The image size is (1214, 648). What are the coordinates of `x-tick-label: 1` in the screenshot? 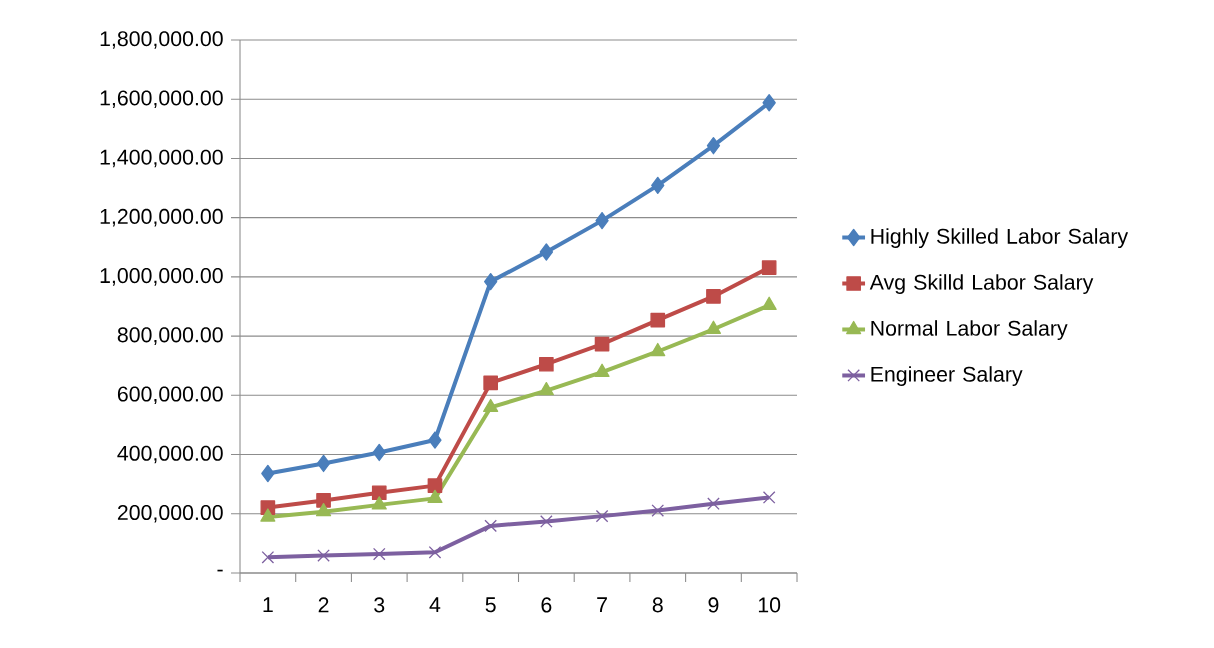 It's located at (268, 605).